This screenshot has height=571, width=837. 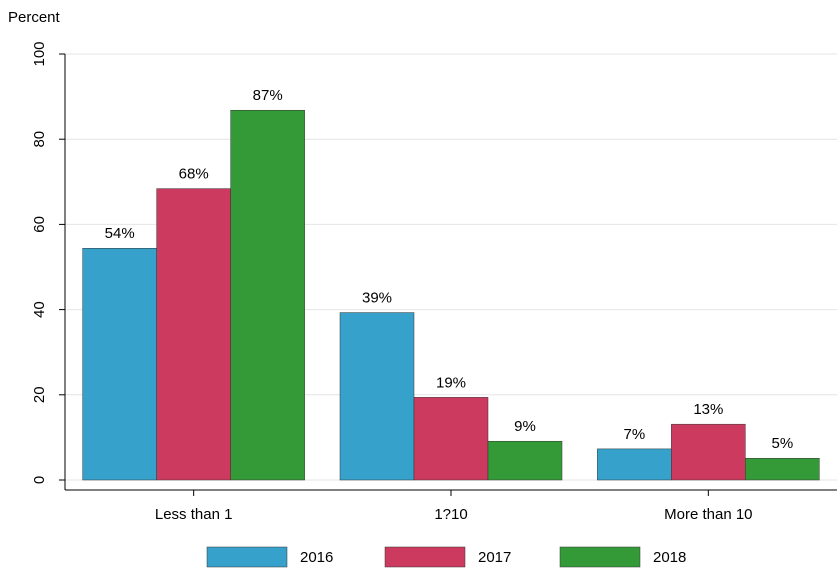 What do you see at coordinates (39, 53) in the screenshot?
I see `y-tick-label: 100` at bounding box center [39, 53].